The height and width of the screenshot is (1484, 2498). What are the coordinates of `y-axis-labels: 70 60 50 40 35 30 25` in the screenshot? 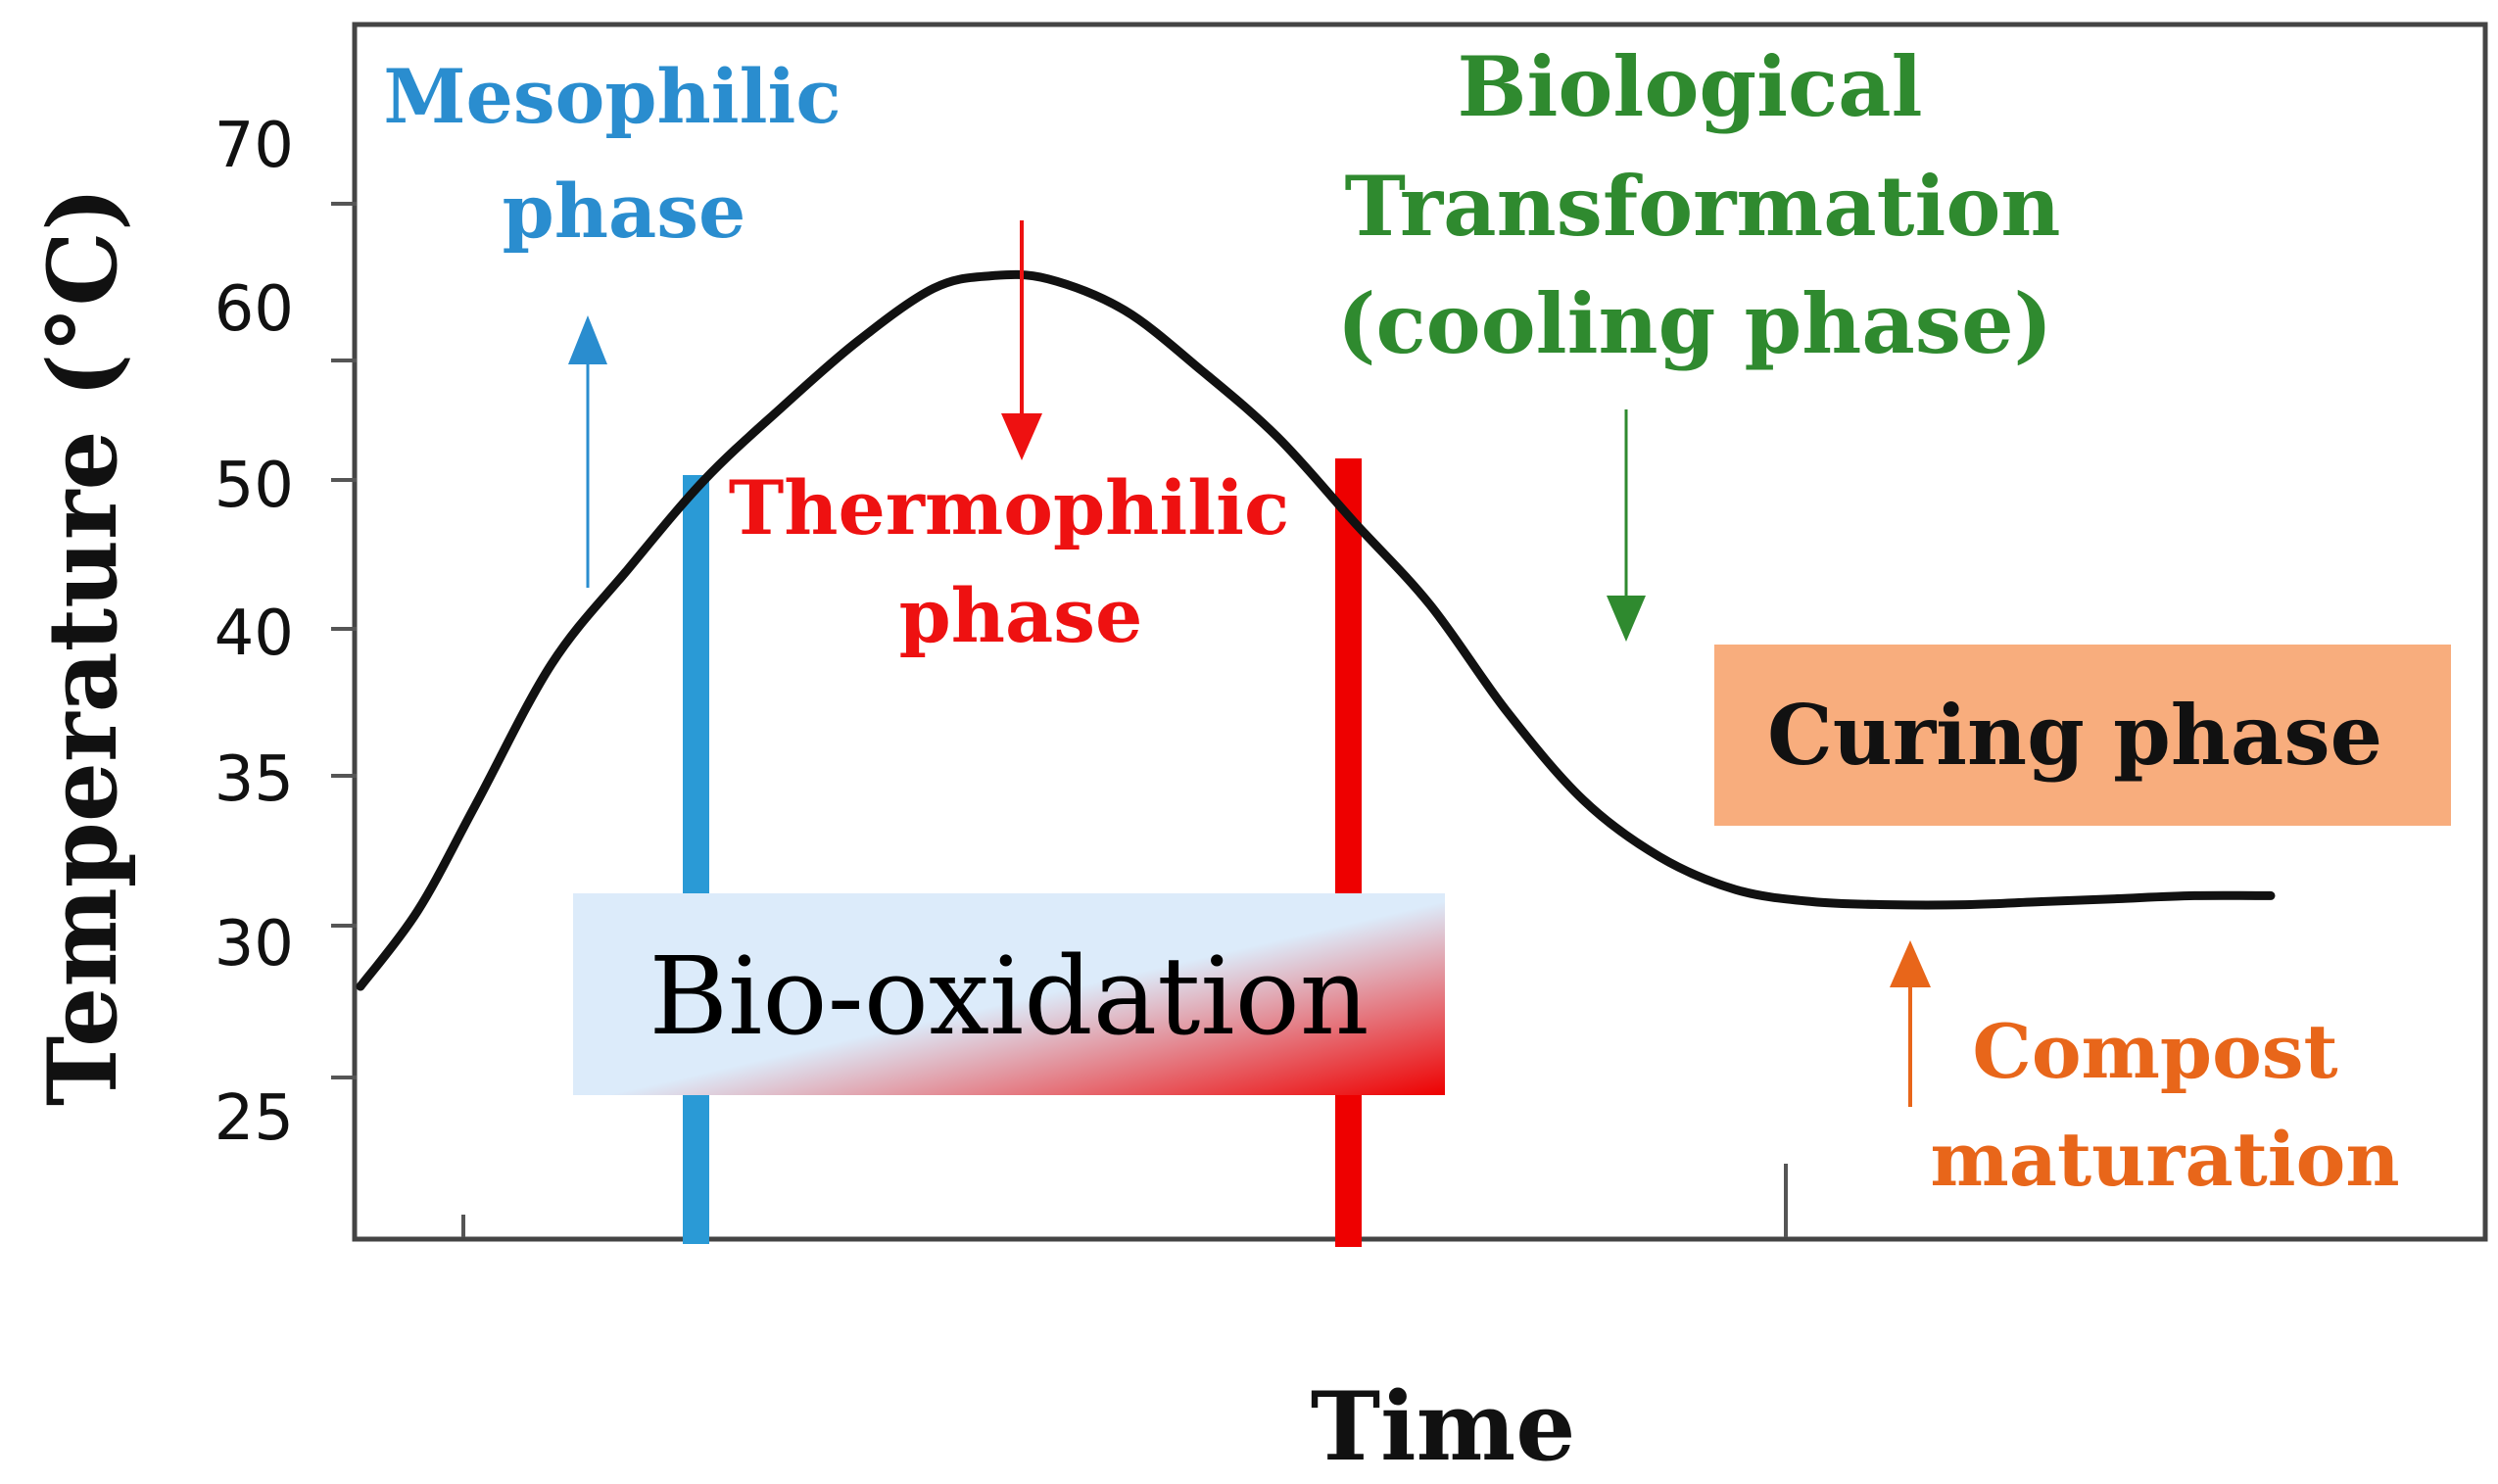 It's located at (255, 632).